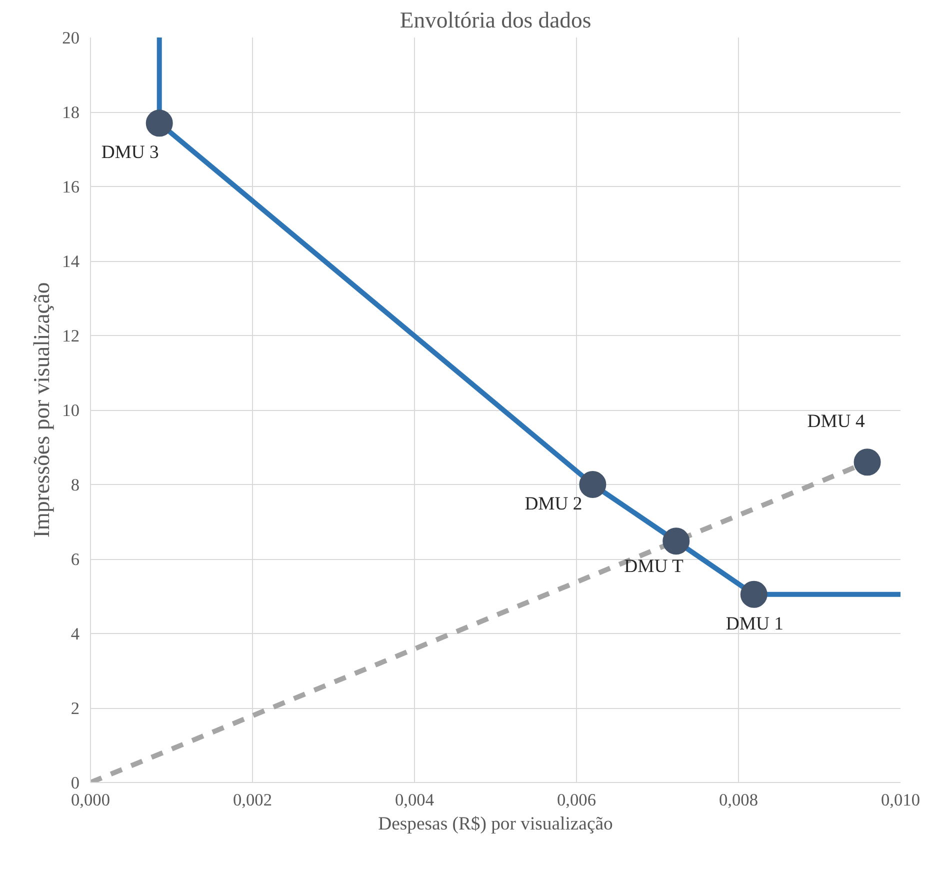 The height and width of the screenshot is (870, 938). Describe the element at coordinates (495, 824) in the screenshot. I see `x-axis-title: Despesas (R$) por visualização` at that location.